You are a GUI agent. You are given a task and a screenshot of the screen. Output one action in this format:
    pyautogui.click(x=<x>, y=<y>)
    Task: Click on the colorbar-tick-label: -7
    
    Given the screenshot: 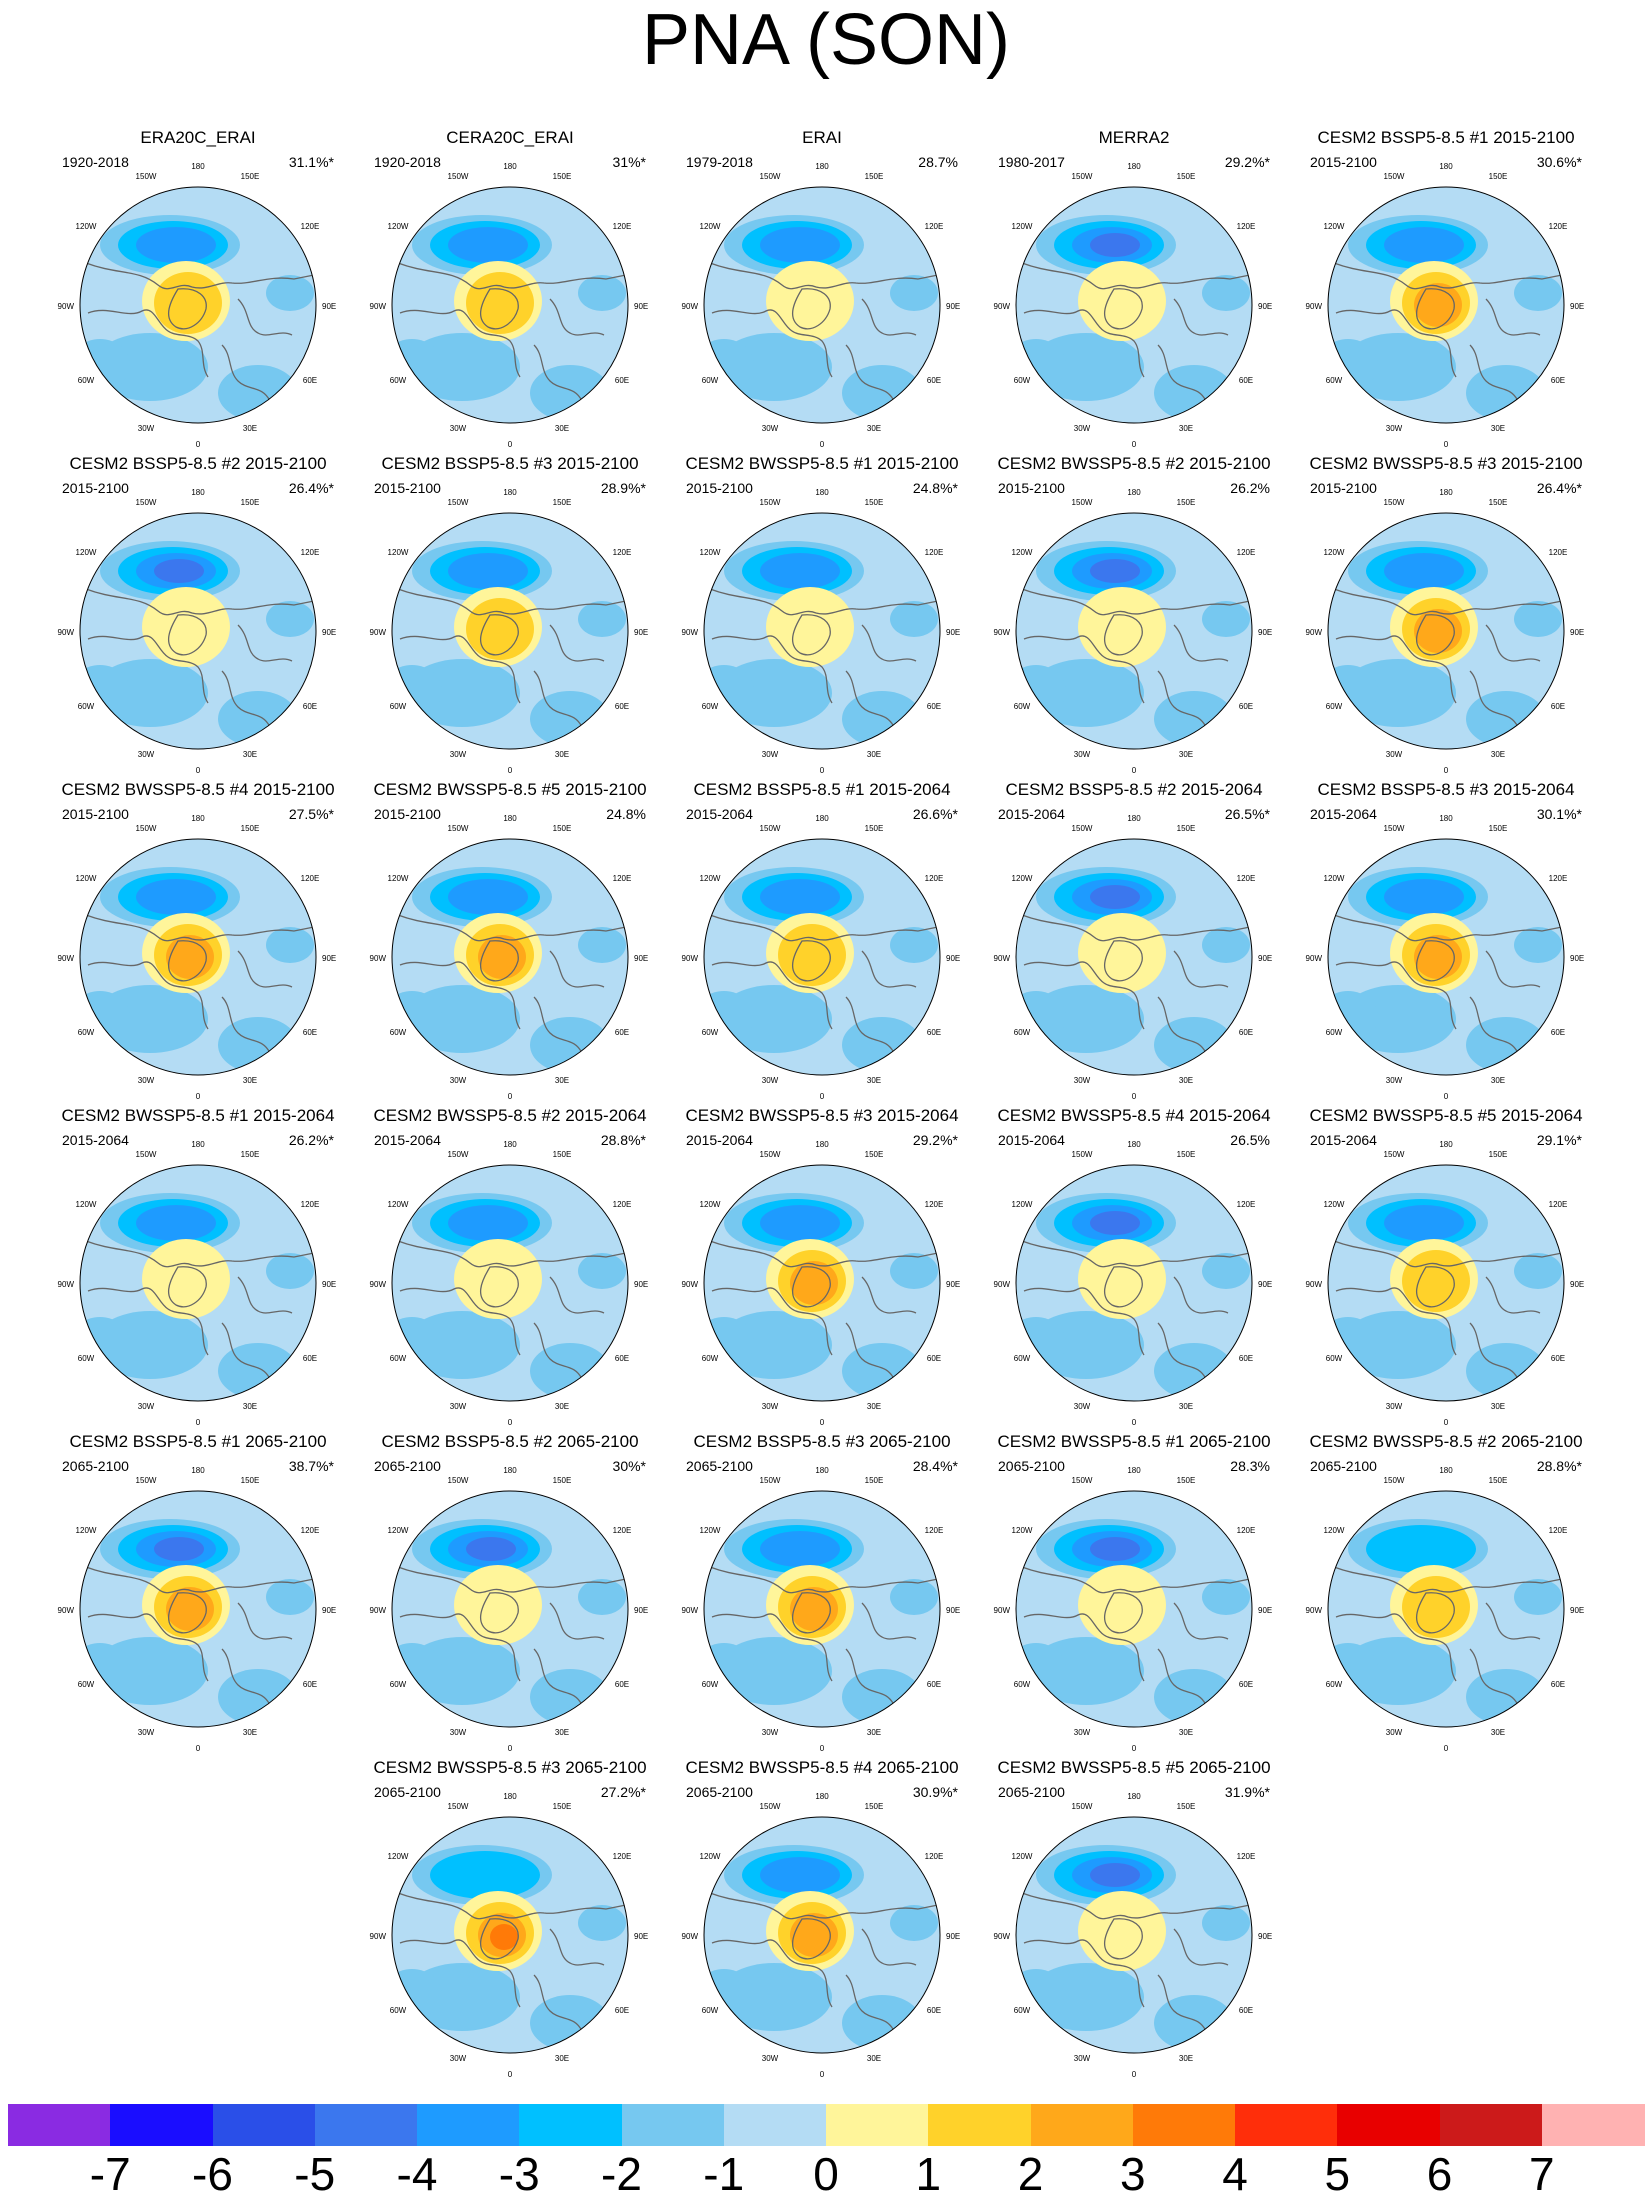 What is the action you would take?
    pyautogui.click(x=110, y=2174)
    